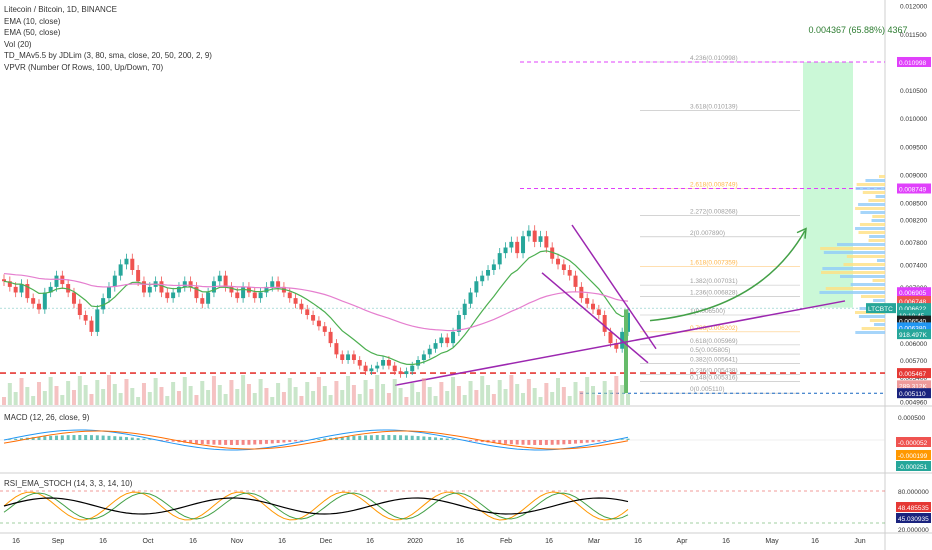 The height and width of the screenshot is (550, 932). I want to click on time-tick: Mar, so click(594, 541).